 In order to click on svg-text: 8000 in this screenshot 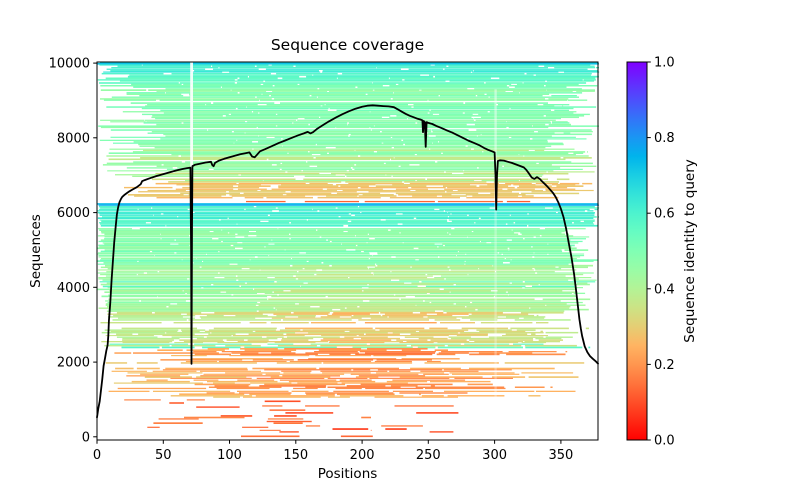, I will do `click(73, 138)`.